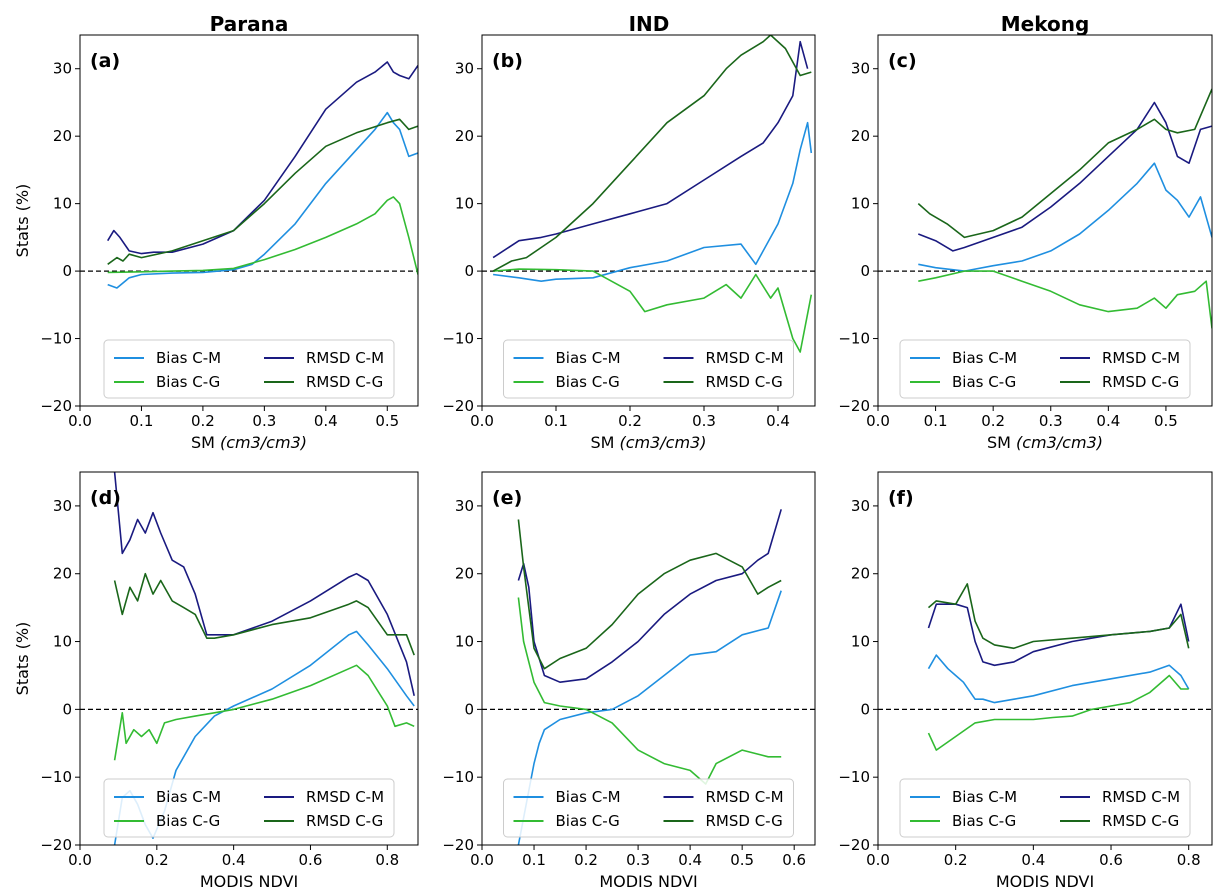 The width and height of the screenshot is (1219, 892). What do you see at coordinates (1189, 860) in the screenshot?
I see `x-tick-label: 0.8` at bounding box center [1189, 860].